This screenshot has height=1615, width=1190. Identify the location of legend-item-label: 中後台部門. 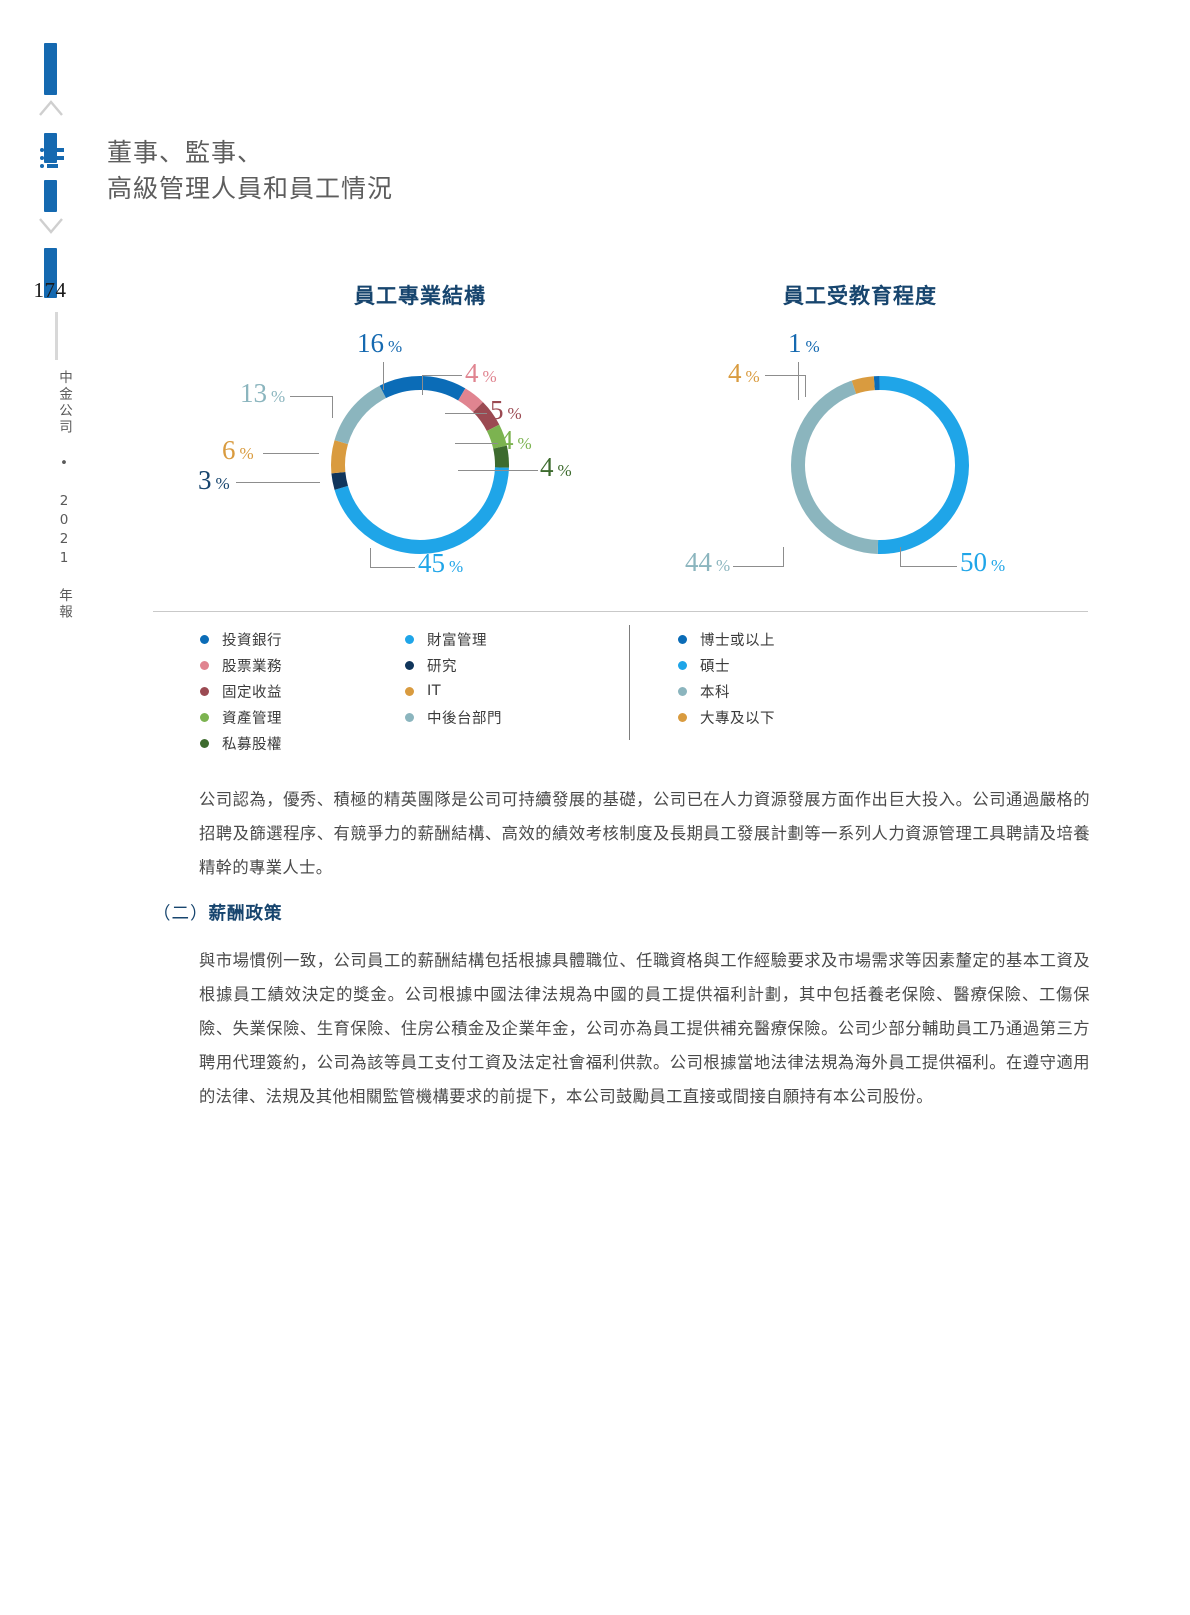
(464, 718).